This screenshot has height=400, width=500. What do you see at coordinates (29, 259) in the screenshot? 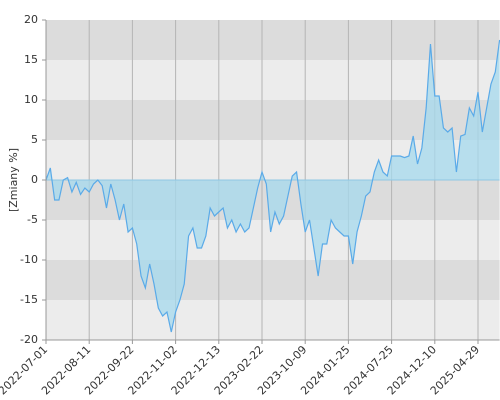
I see `y-tick-label: -10` at bounding box center [29, 259].